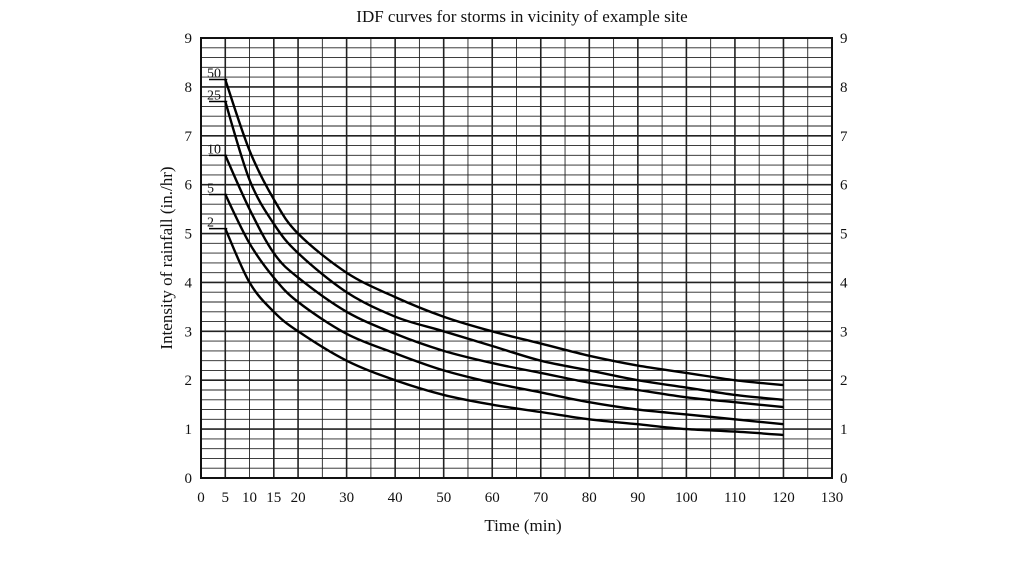  I want to click on x-tick-label: 15, so click(273, 498).